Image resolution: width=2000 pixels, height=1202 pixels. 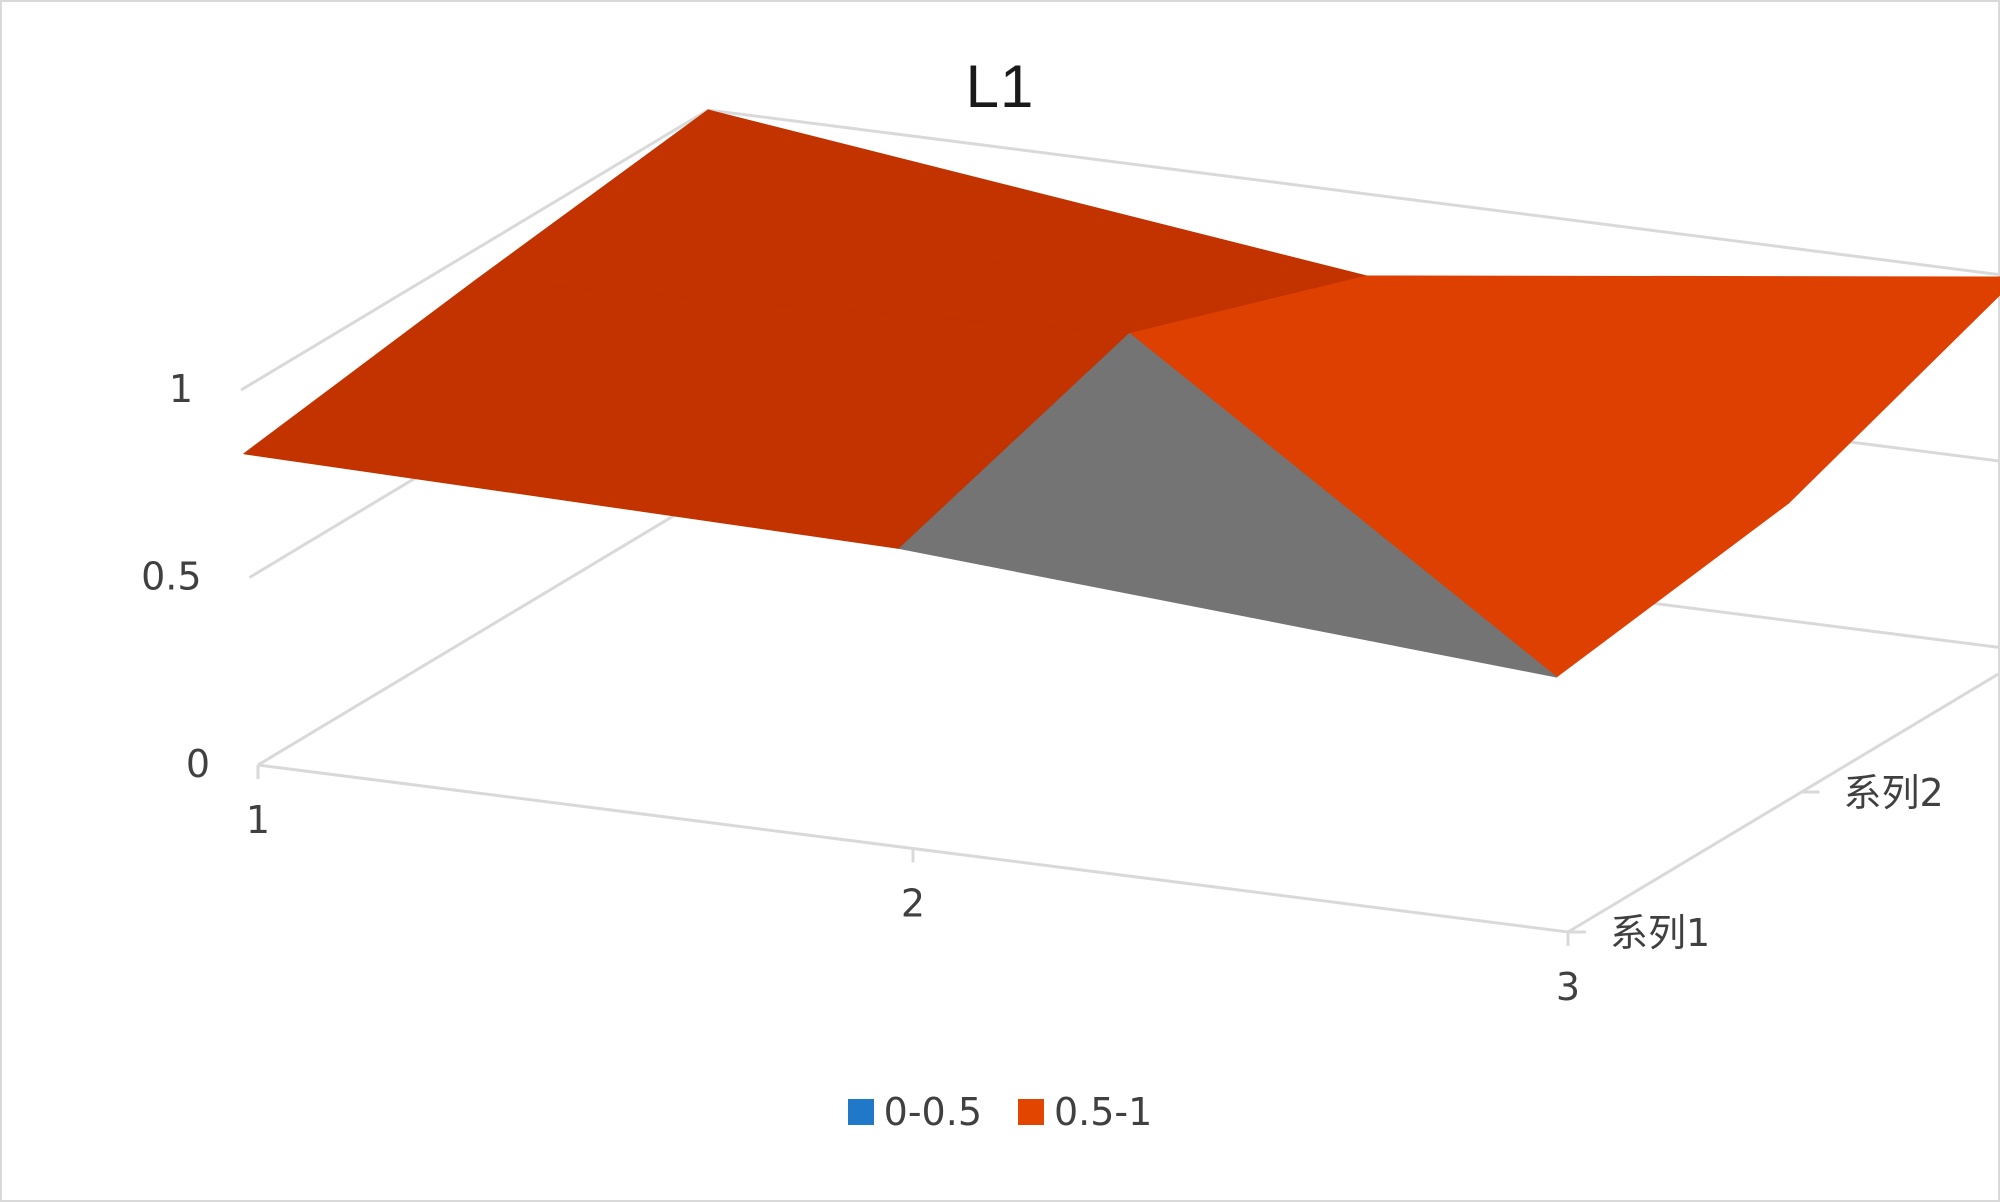 What do you see at coordinates (181, 389) in the screenshot?
I see `z-tick-label-2: 1` at bounding box center [181, 389].